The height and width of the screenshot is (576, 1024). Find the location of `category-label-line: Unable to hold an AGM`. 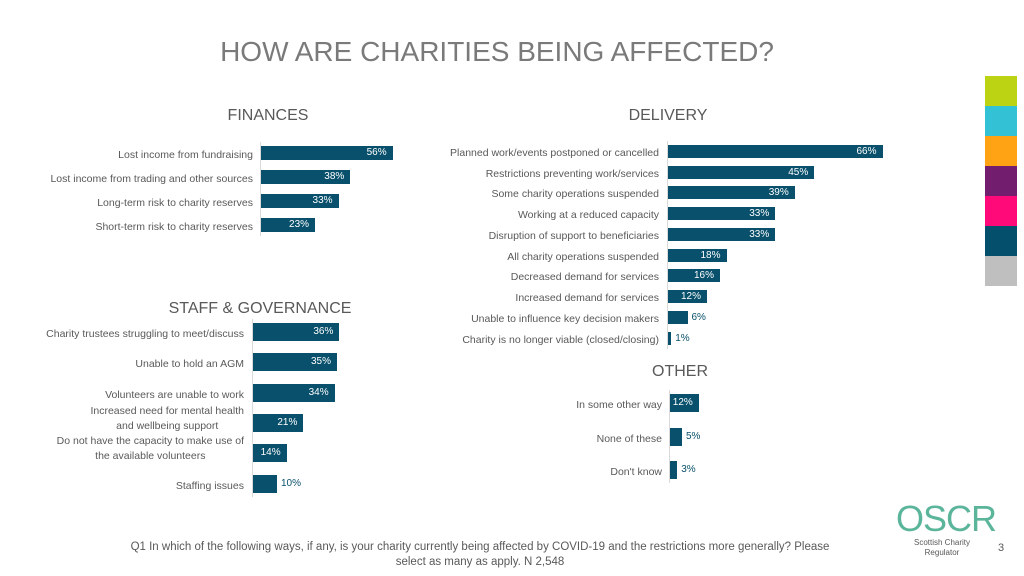

category-label-line: Unable to hold an AGM is located at coordinates (189, 363).